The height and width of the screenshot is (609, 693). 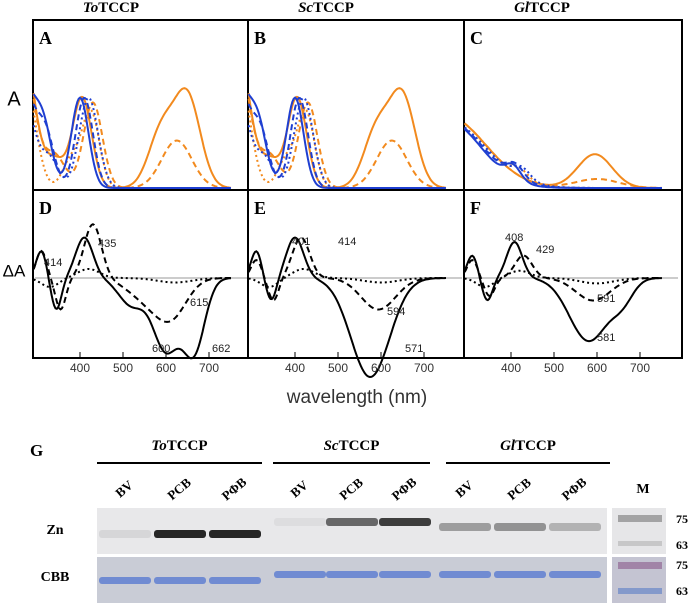 What do you see at coordinates (414, 349) in the screenshot?
I see `annotation: 571` at bounding box center [414, 349].